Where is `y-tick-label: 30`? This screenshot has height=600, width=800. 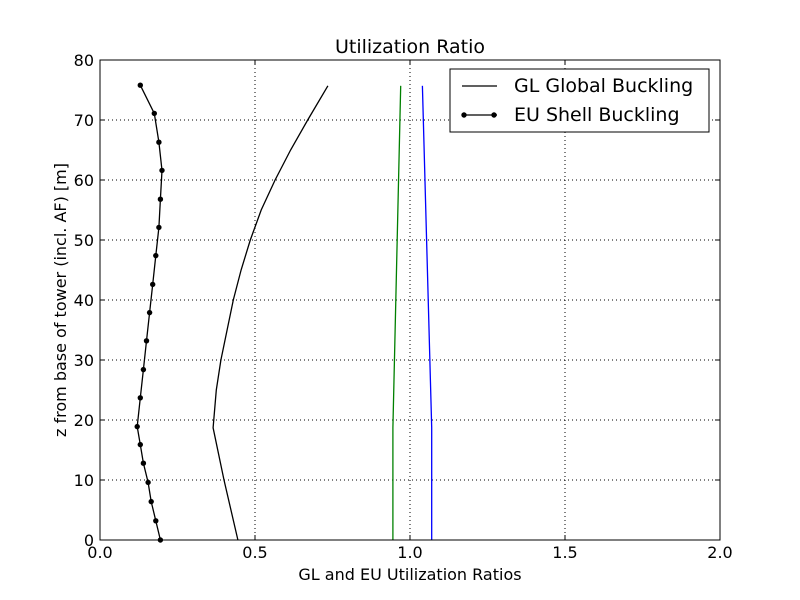 y-tick-label: 30 is located at coordinates (84, 360).